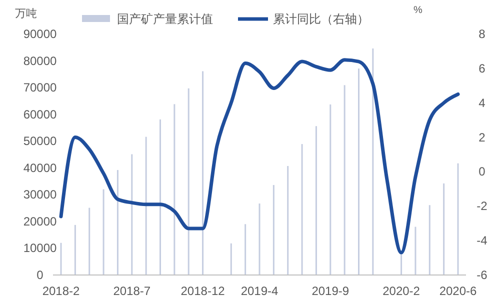 This screenshot has height=307, width=496. Describe the element at coordinates (482, 103) in the screenshot. I see `y2-tick-label: 4` at that location.